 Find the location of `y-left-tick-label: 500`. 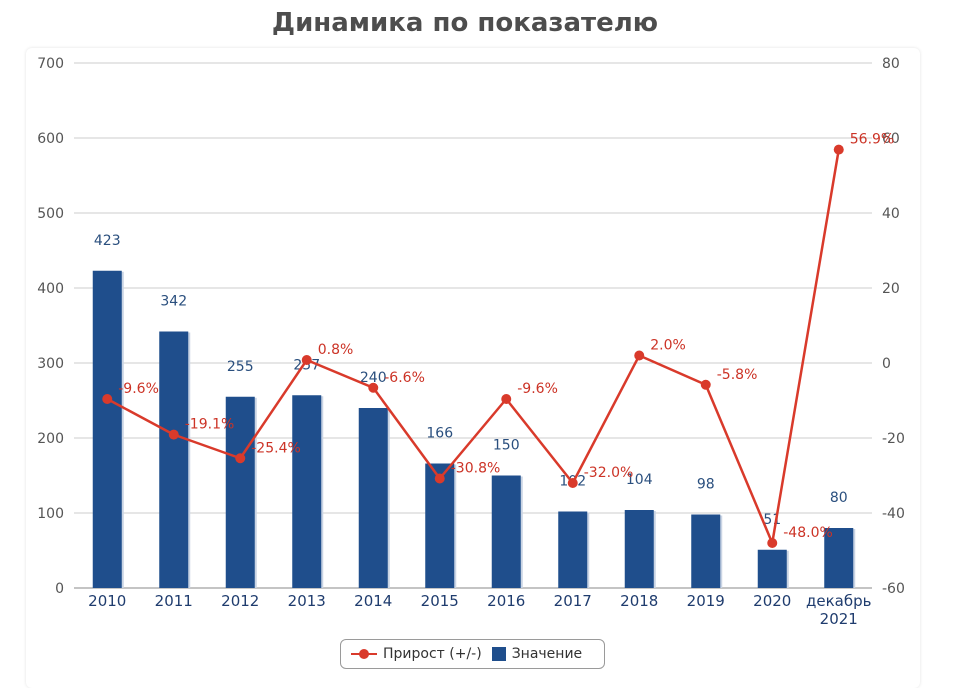

y-left-tick-label: 500 is located at coordinates (50, 214).